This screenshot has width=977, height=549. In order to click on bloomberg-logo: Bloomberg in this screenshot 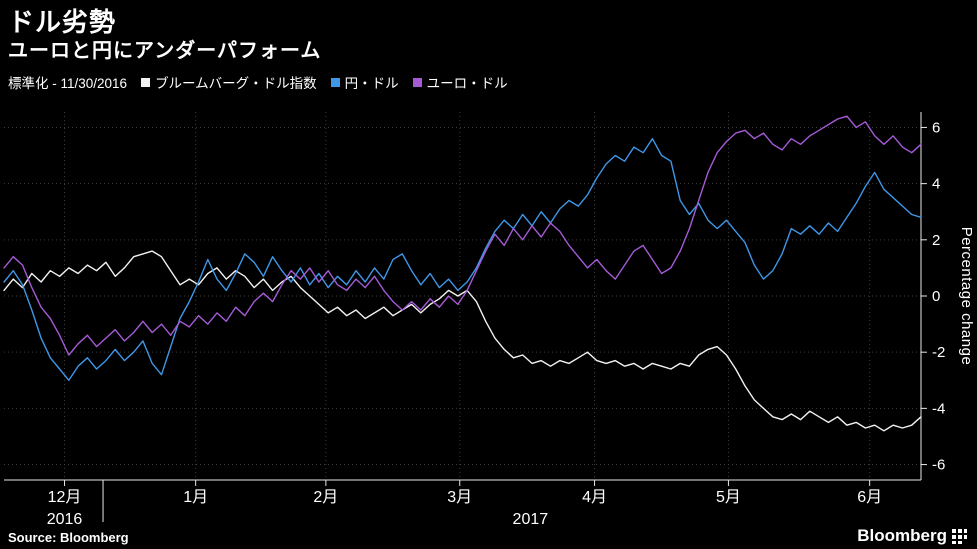, I will do `click(912, 536)`.